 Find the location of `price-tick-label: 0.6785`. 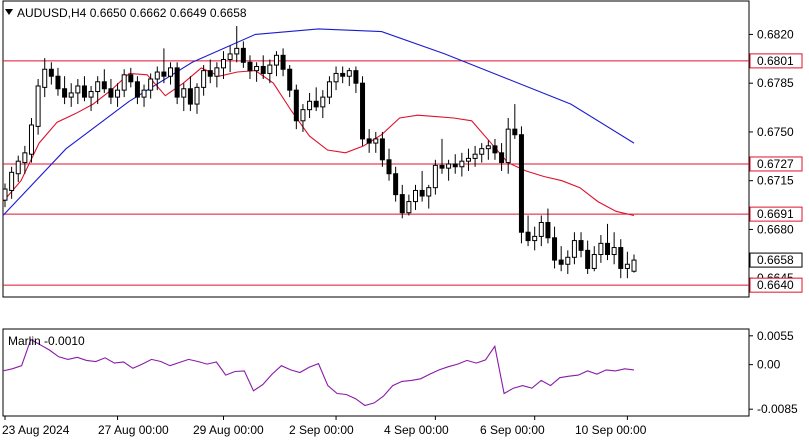

price-tick-label: 0.6785 is located at coordinates (775, 83).